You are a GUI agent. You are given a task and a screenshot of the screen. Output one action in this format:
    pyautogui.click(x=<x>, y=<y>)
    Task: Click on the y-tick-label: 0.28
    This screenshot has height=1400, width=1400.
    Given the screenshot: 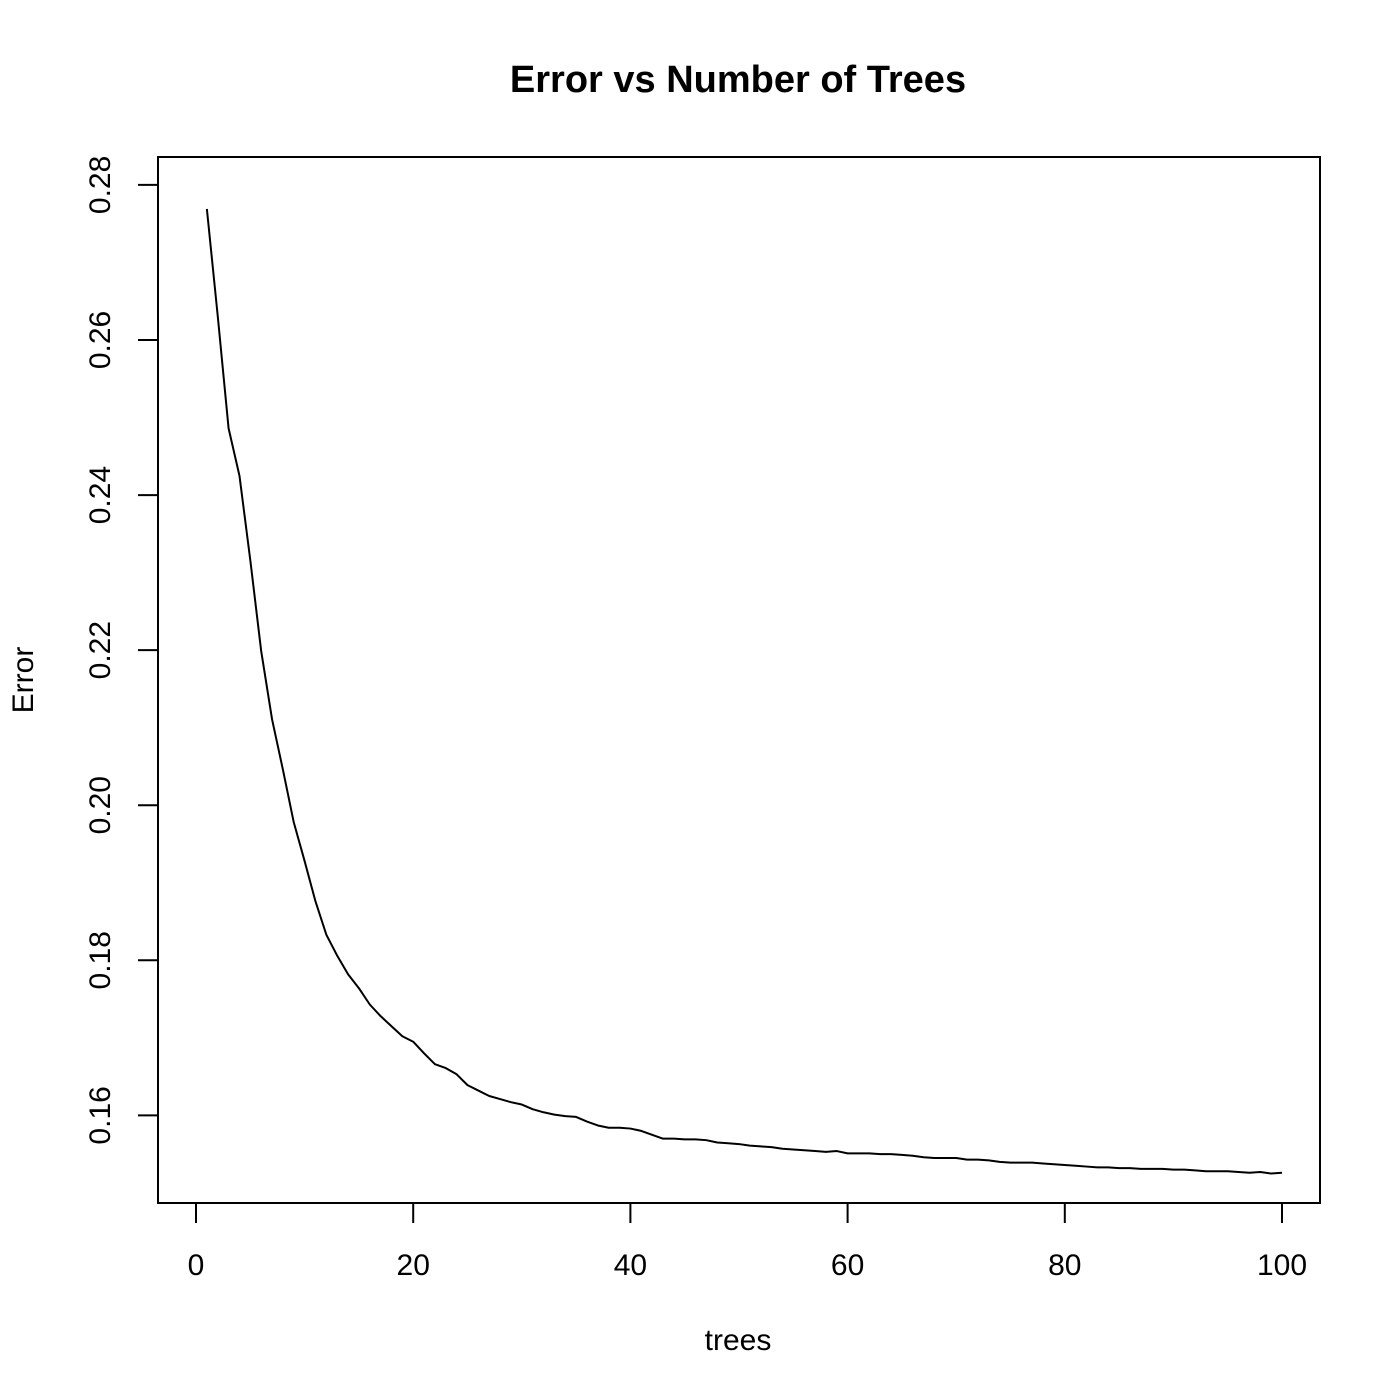 What is the action you would take?
    pyautogui.click(x=100, y=185)
    